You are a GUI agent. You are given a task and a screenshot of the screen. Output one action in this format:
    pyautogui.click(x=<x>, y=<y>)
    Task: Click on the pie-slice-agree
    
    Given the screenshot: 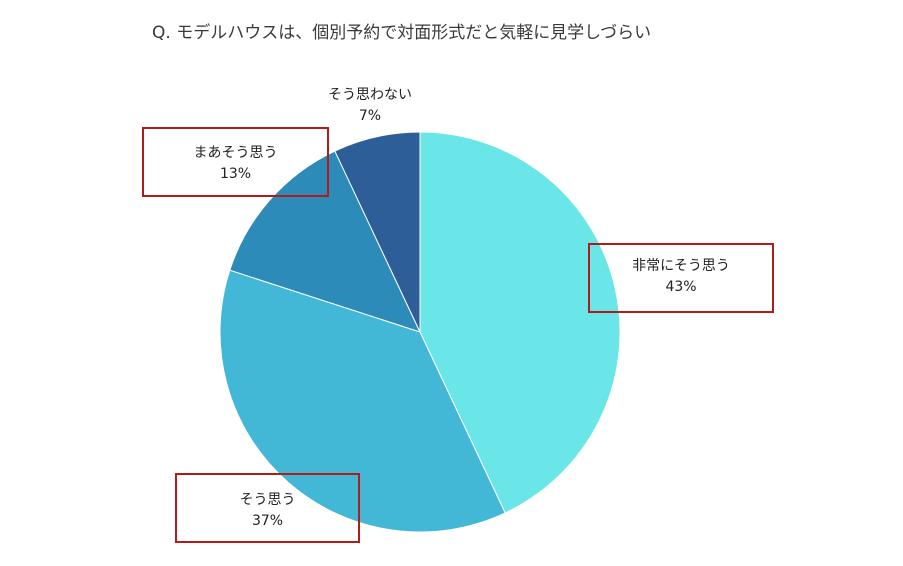 What is the action you would take?
    pyautogui.click(x=362, y=401)
    